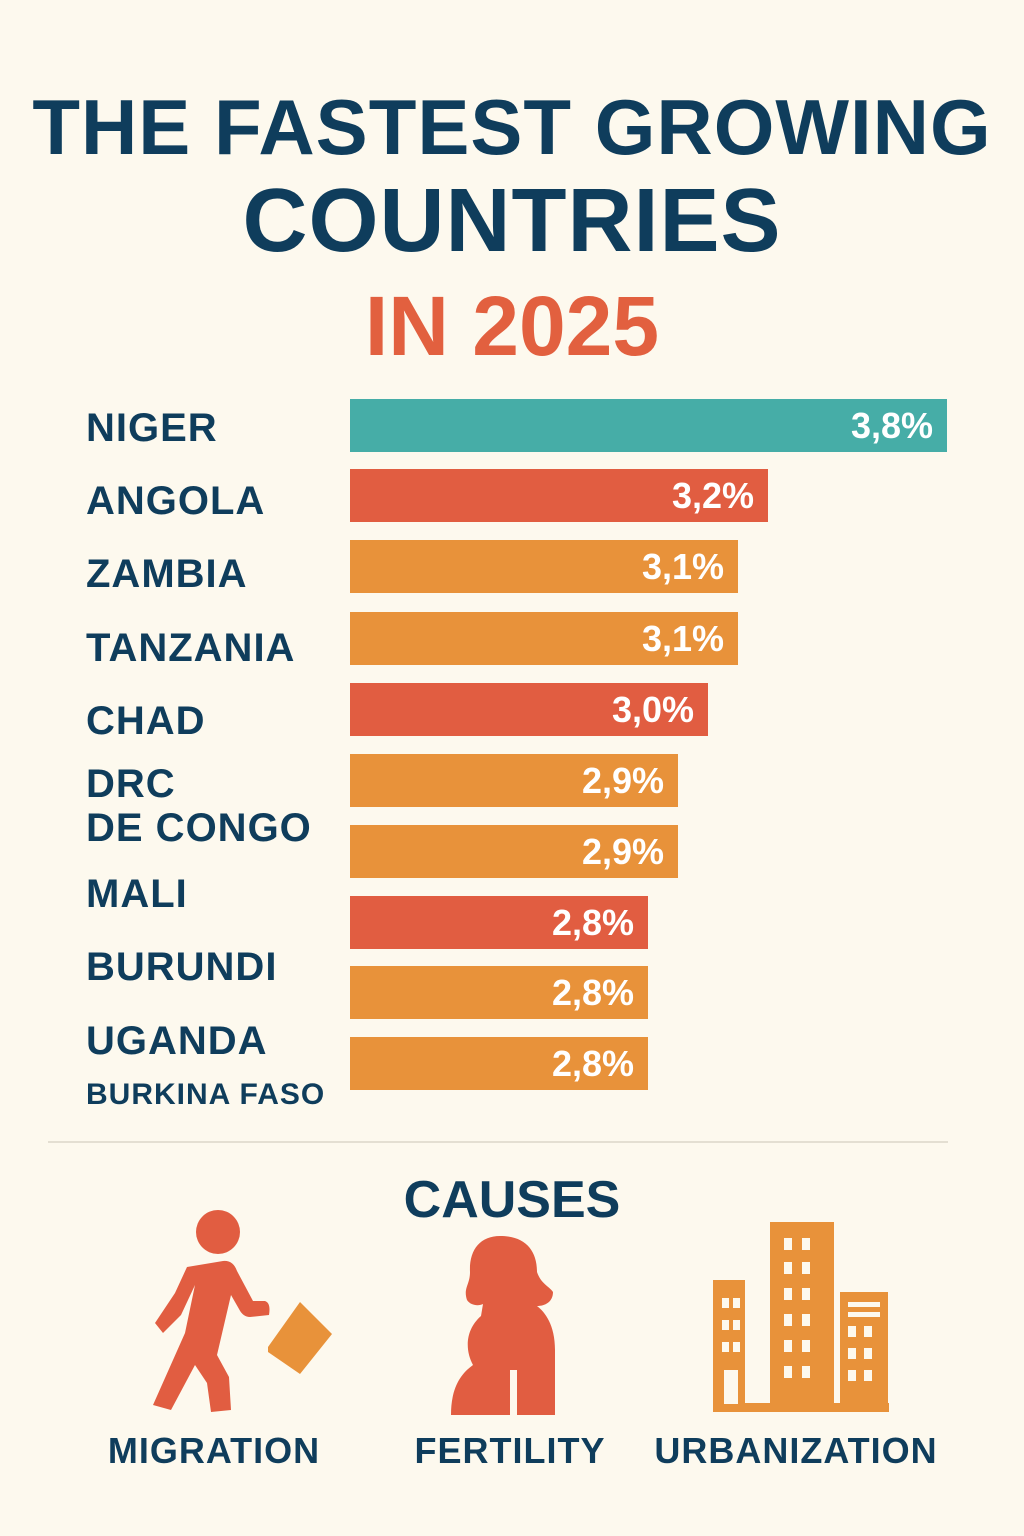 This screenshot has height=1536, width=1024. Describe the element at coordinates (176, 501) in the screenshot. I see `country-label: ANGOLA` at that location.